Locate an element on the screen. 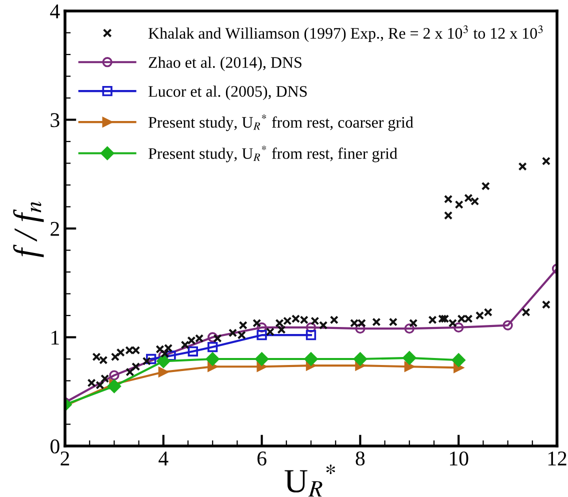 The height and width of the screenshot is (497, 568). legend-label: Present study, U$_{R}$$^{*}$ from rest, finer grid is located at coordinates (273, 154).